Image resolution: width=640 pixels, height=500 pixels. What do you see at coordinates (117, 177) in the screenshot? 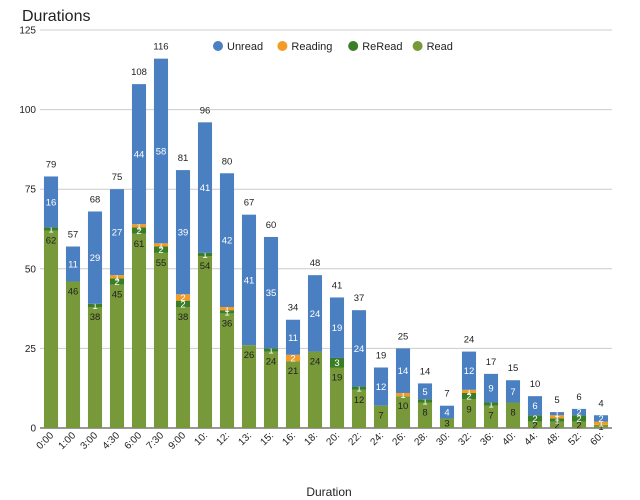
I see `total-label: 75` at bounding box center [117, 177].